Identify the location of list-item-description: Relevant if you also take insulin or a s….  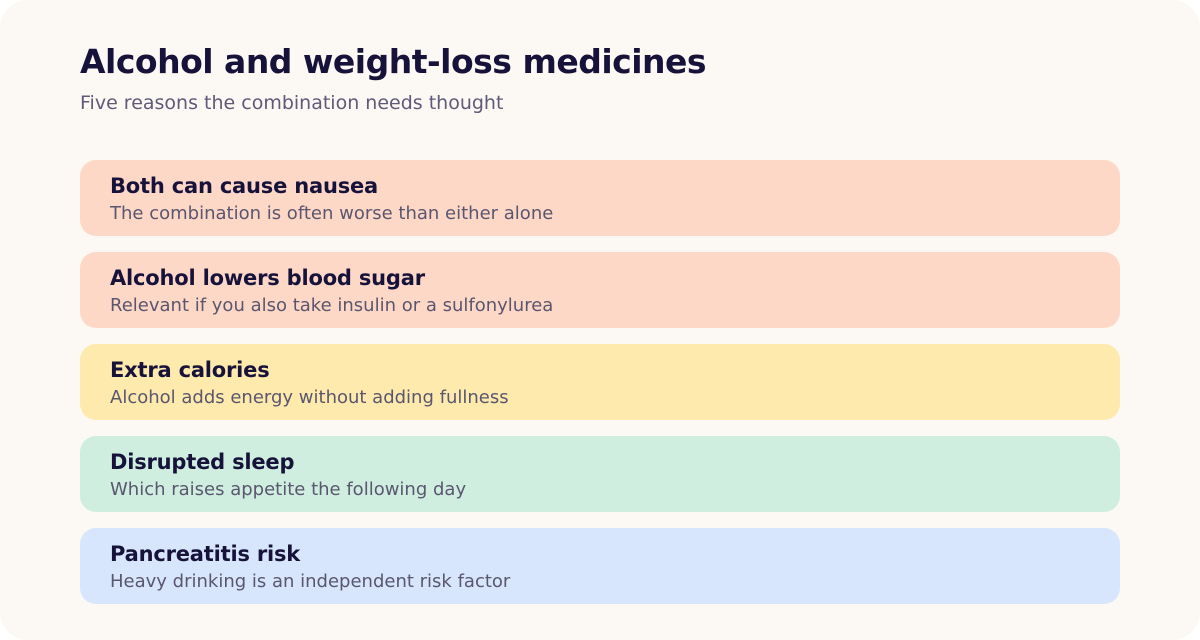
(332, 305).